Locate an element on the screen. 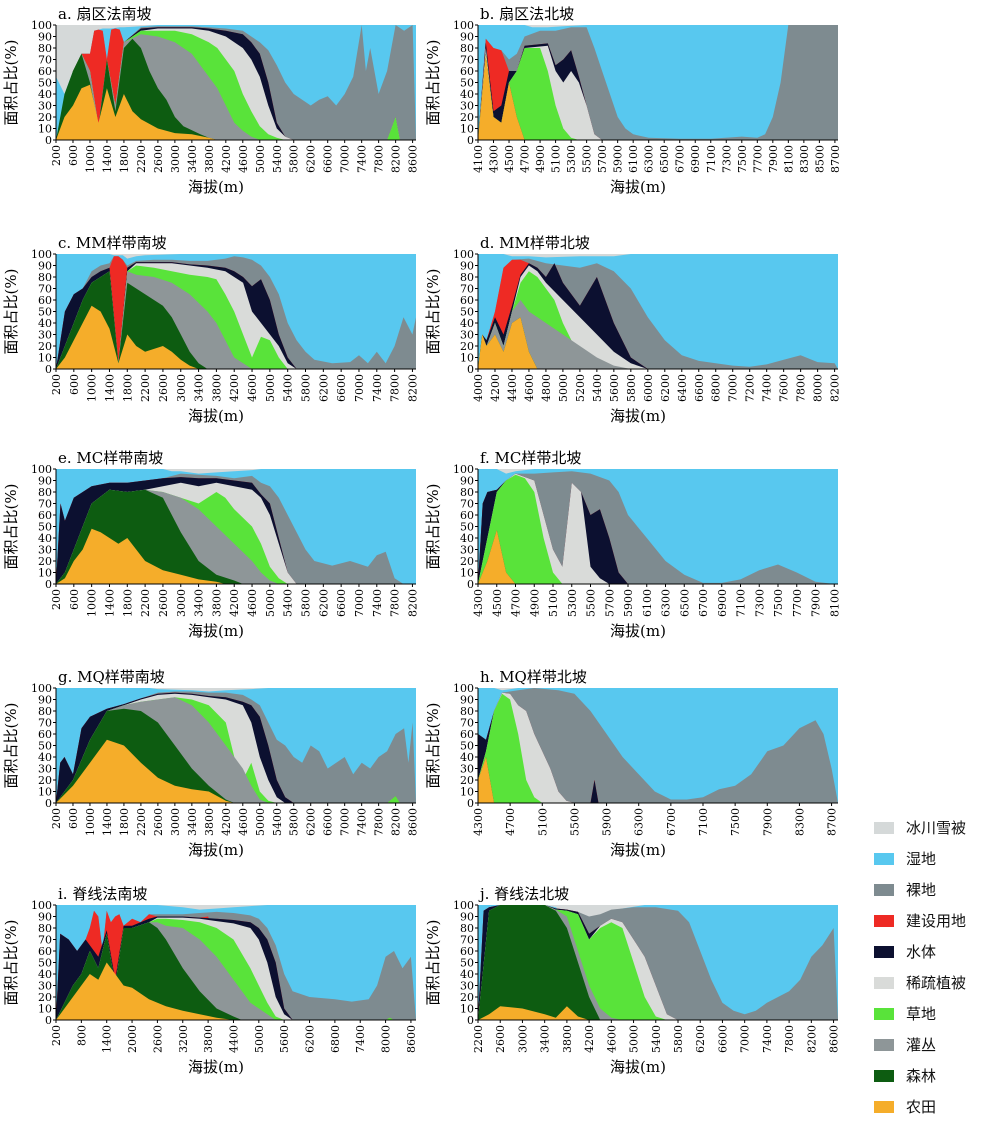 The image size is (1000, 1146). legend-swatch-wetland is located at coordinates (884, 858).